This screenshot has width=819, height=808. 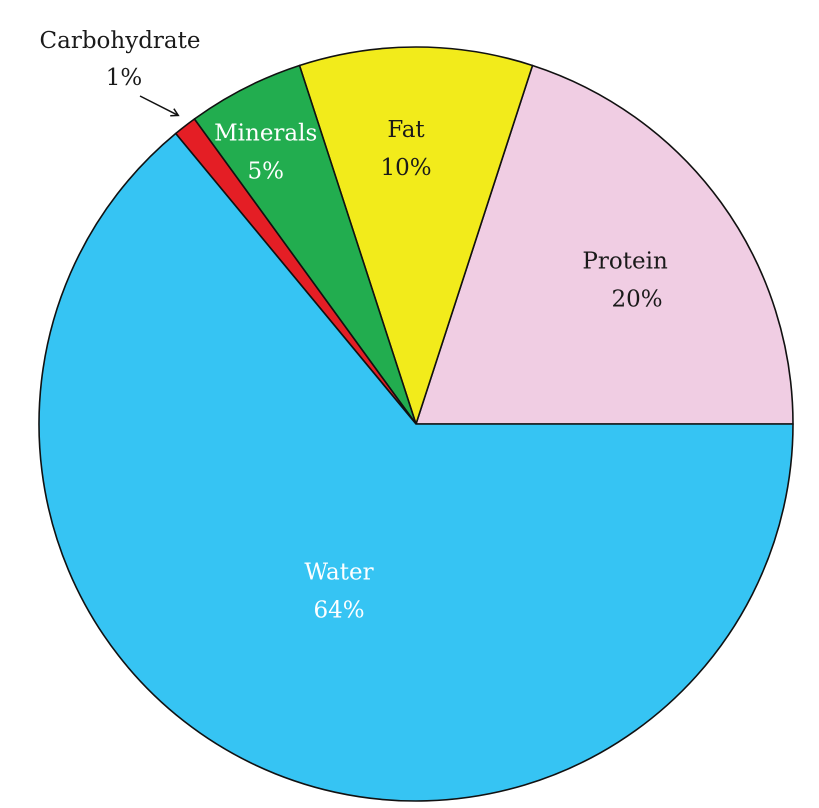 What do you see at coordinates (120, 41) in the screenshot?
I see `slice-label-carbohydrate: Carbohydrate` at bounding box center [120, 41].